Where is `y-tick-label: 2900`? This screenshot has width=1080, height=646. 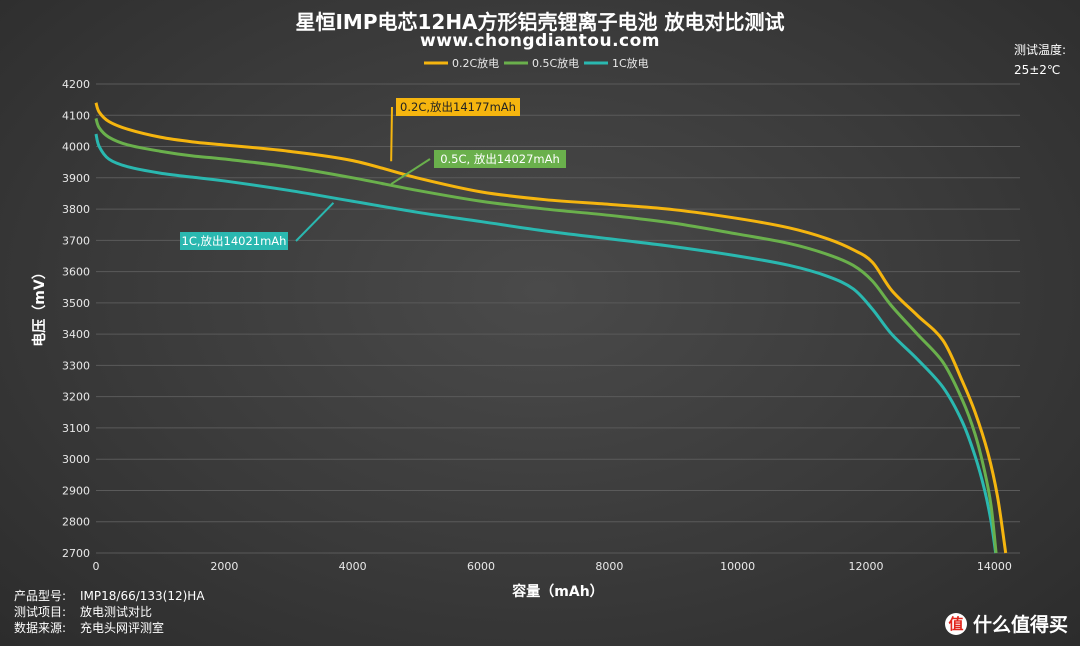 y-tick-label: 2900 is located at coordinates (76, 490).